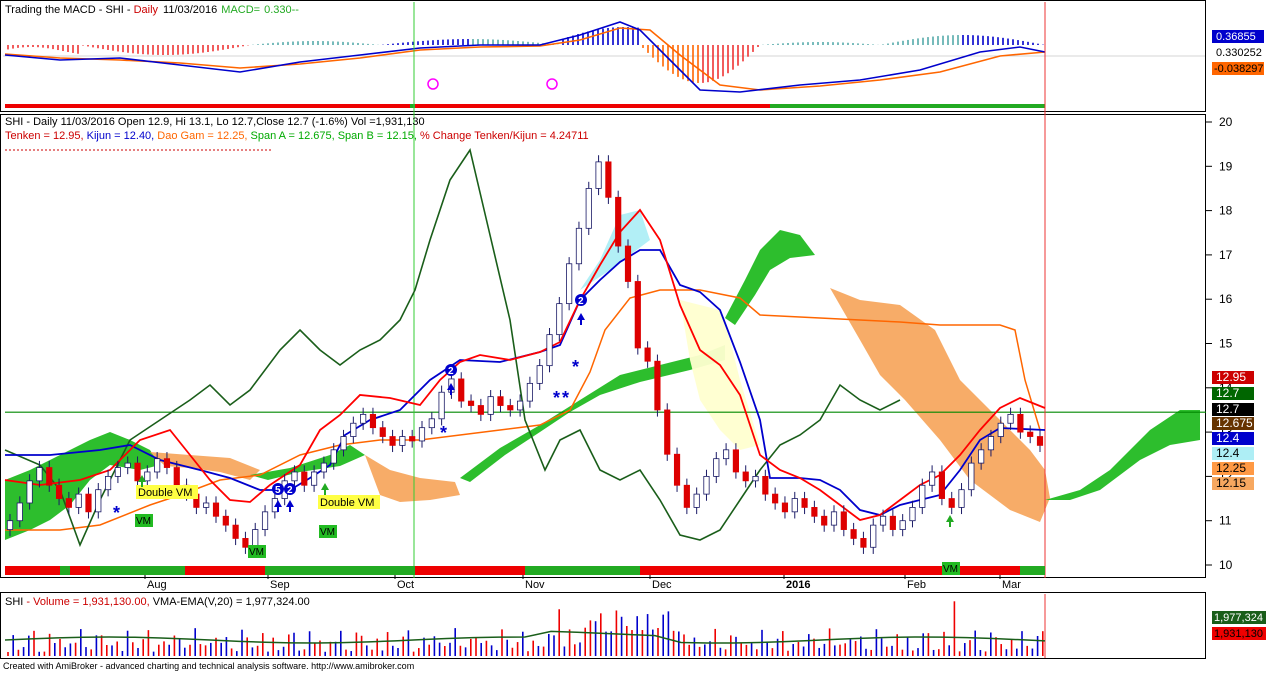 The image size is (1266, 675). What do you see at coordinates (662, 585) in the screenshot?
I see `x-tick-label: Dec` at bounding box center [662, 585].